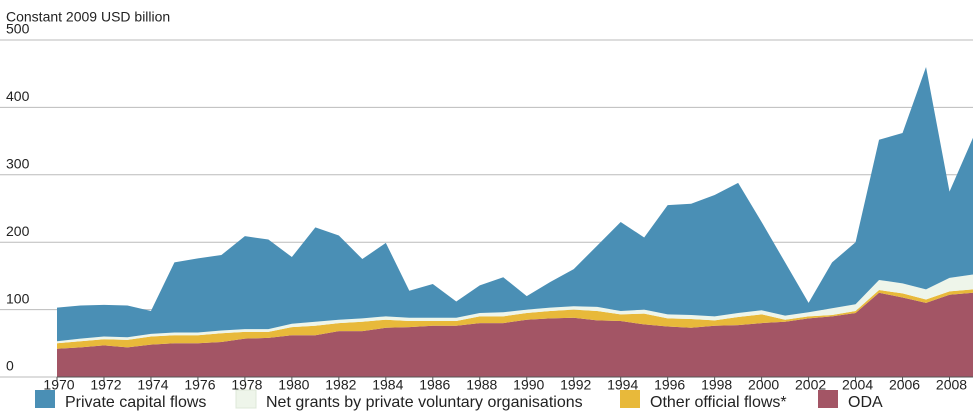 This screenshot has width=973, height=412. I want to click on x-tick-label: 1988, so click(481, 385).